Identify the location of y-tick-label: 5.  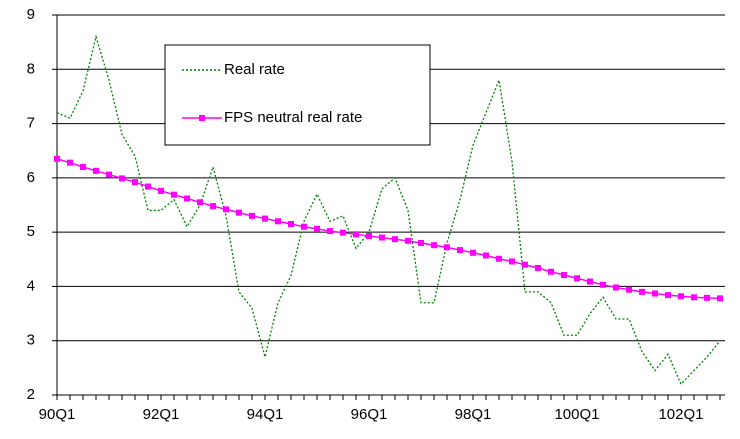
(31, 231).